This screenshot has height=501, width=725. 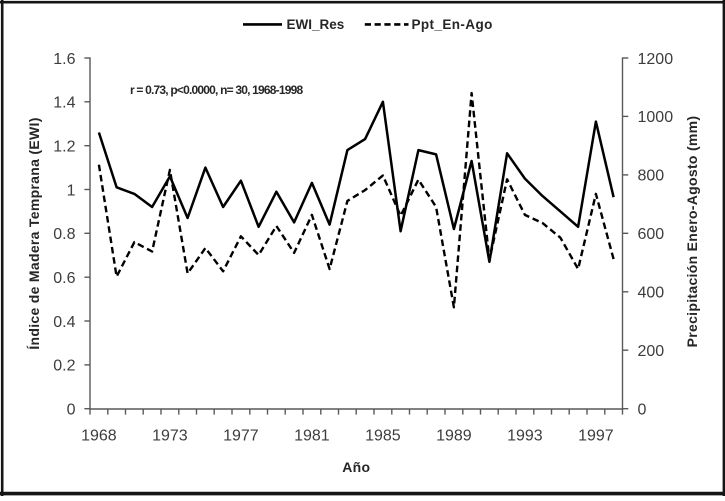 What do you see at coordinates (64, 103) in the screenshot?
I see `svg-text: 1.4` at bounding box center [64, 103].